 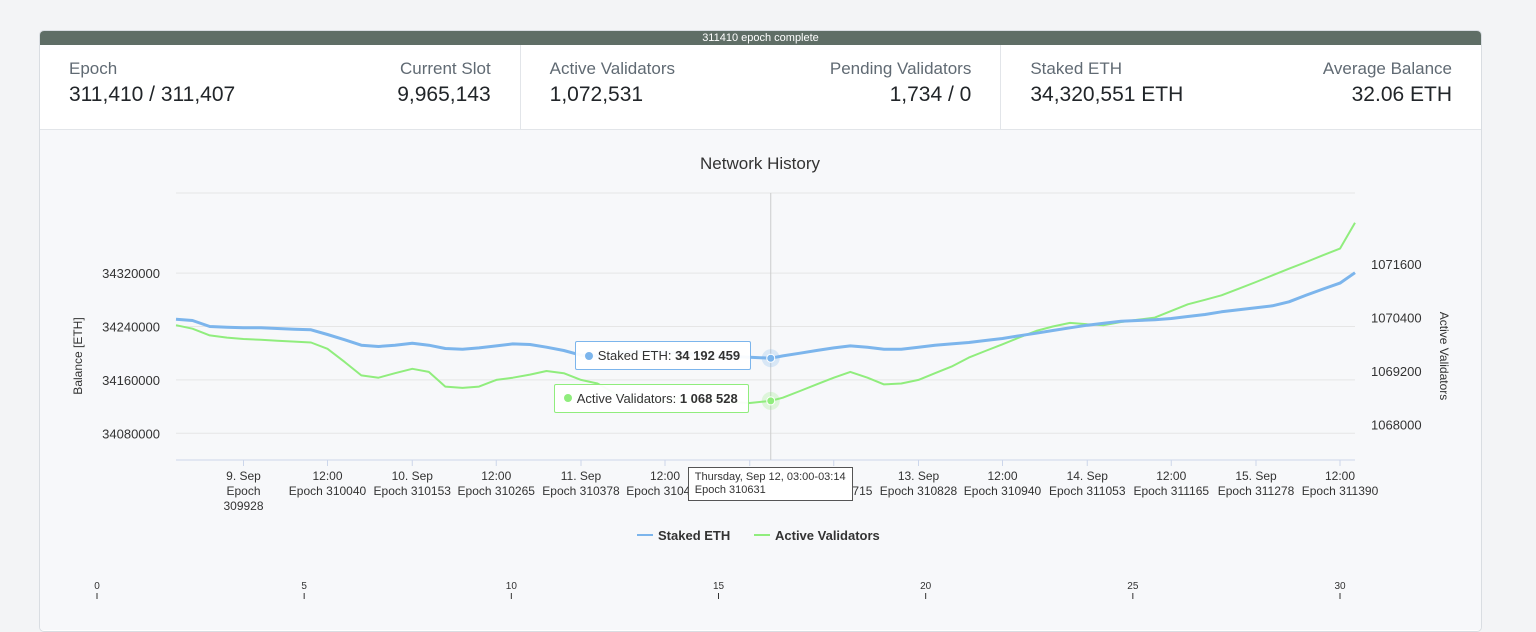 I want to click on y-tick-label: 34160000, so click(x=131, y=380).